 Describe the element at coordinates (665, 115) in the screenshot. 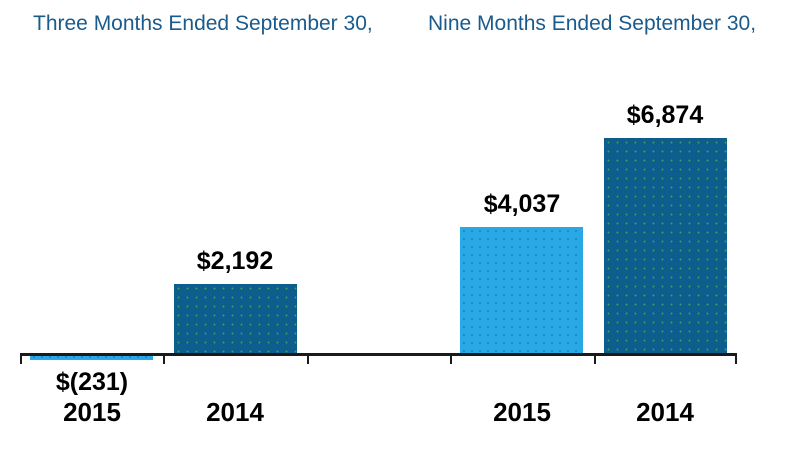

I see `value-label: $6,874` at that location.